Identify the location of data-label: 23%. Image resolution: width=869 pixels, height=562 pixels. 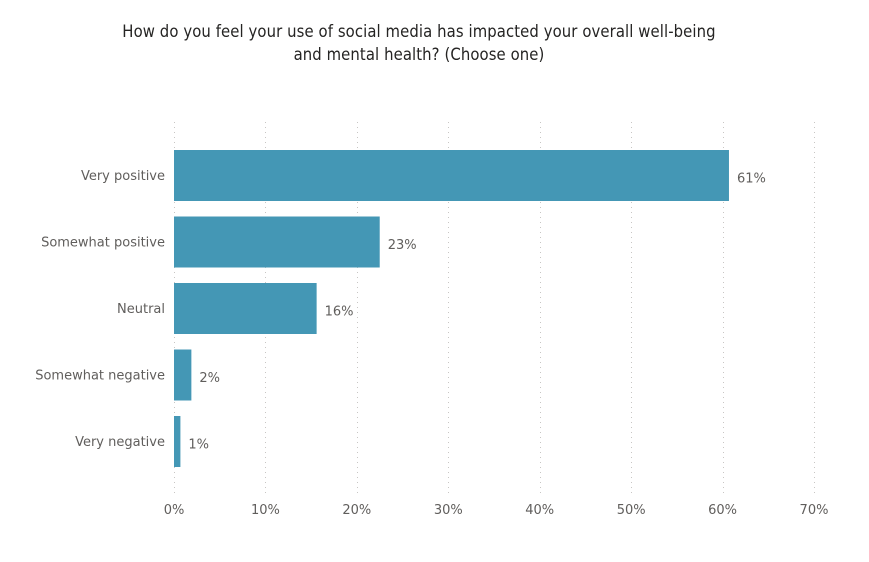
(402, 245).